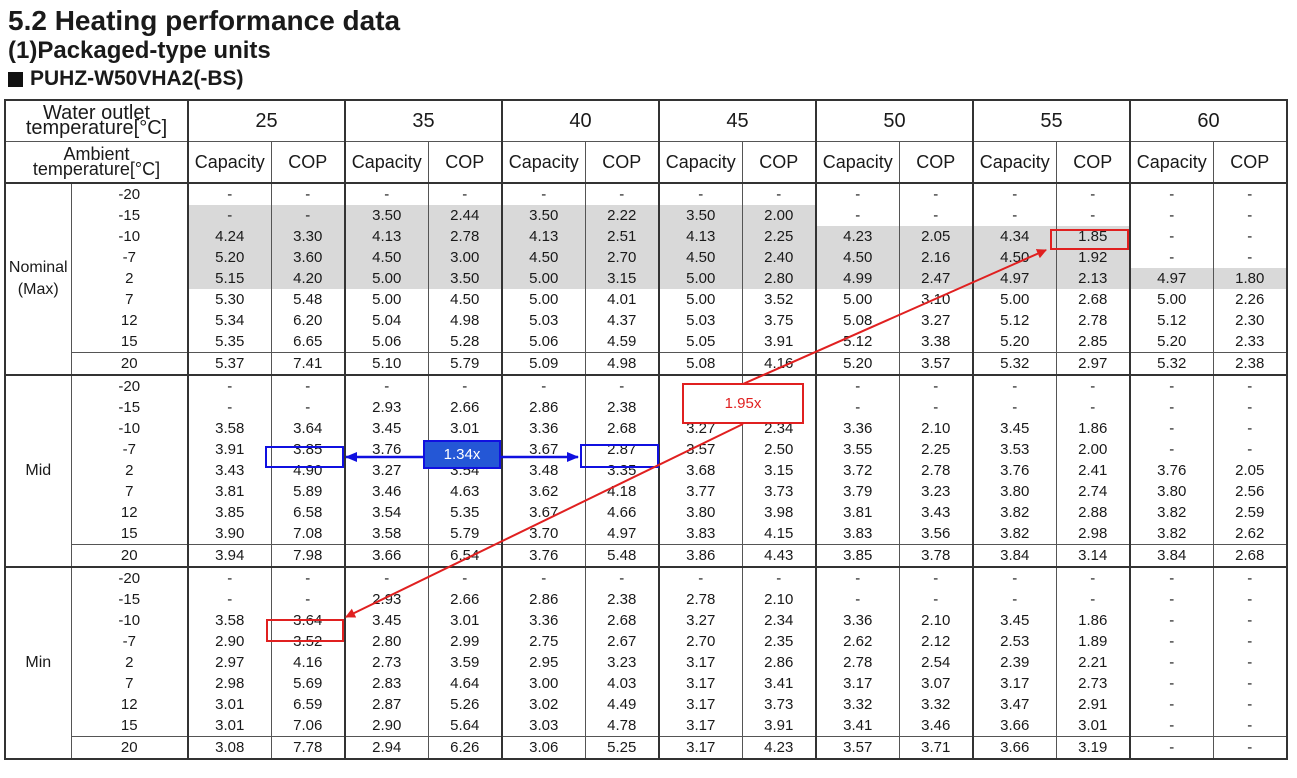 The image size is (1297, 778). I want to click on capacity-cell: 3.68, so click(700, 470).